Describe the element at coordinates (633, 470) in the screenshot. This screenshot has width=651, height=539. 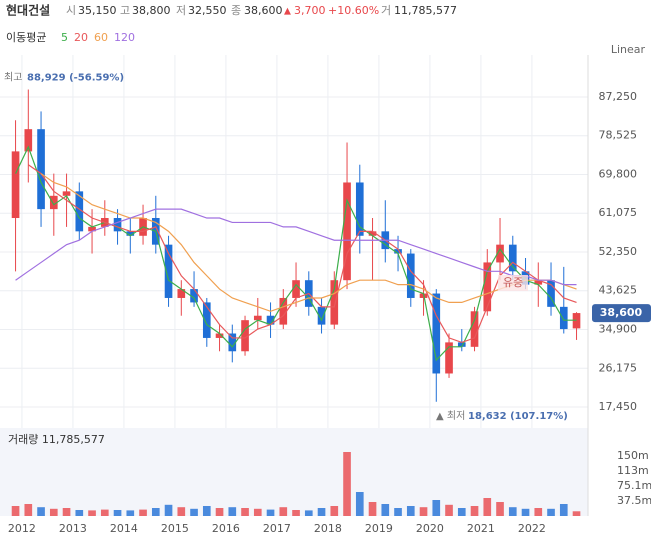
I see `y2-tick-label: 113m` at that location.